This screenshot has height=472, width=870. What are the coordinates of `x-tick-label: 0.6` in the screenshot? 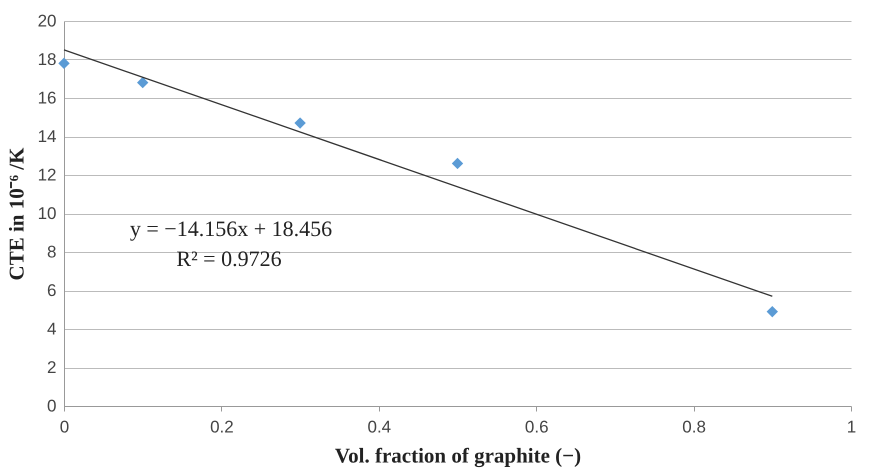 It's located at (536, 427).